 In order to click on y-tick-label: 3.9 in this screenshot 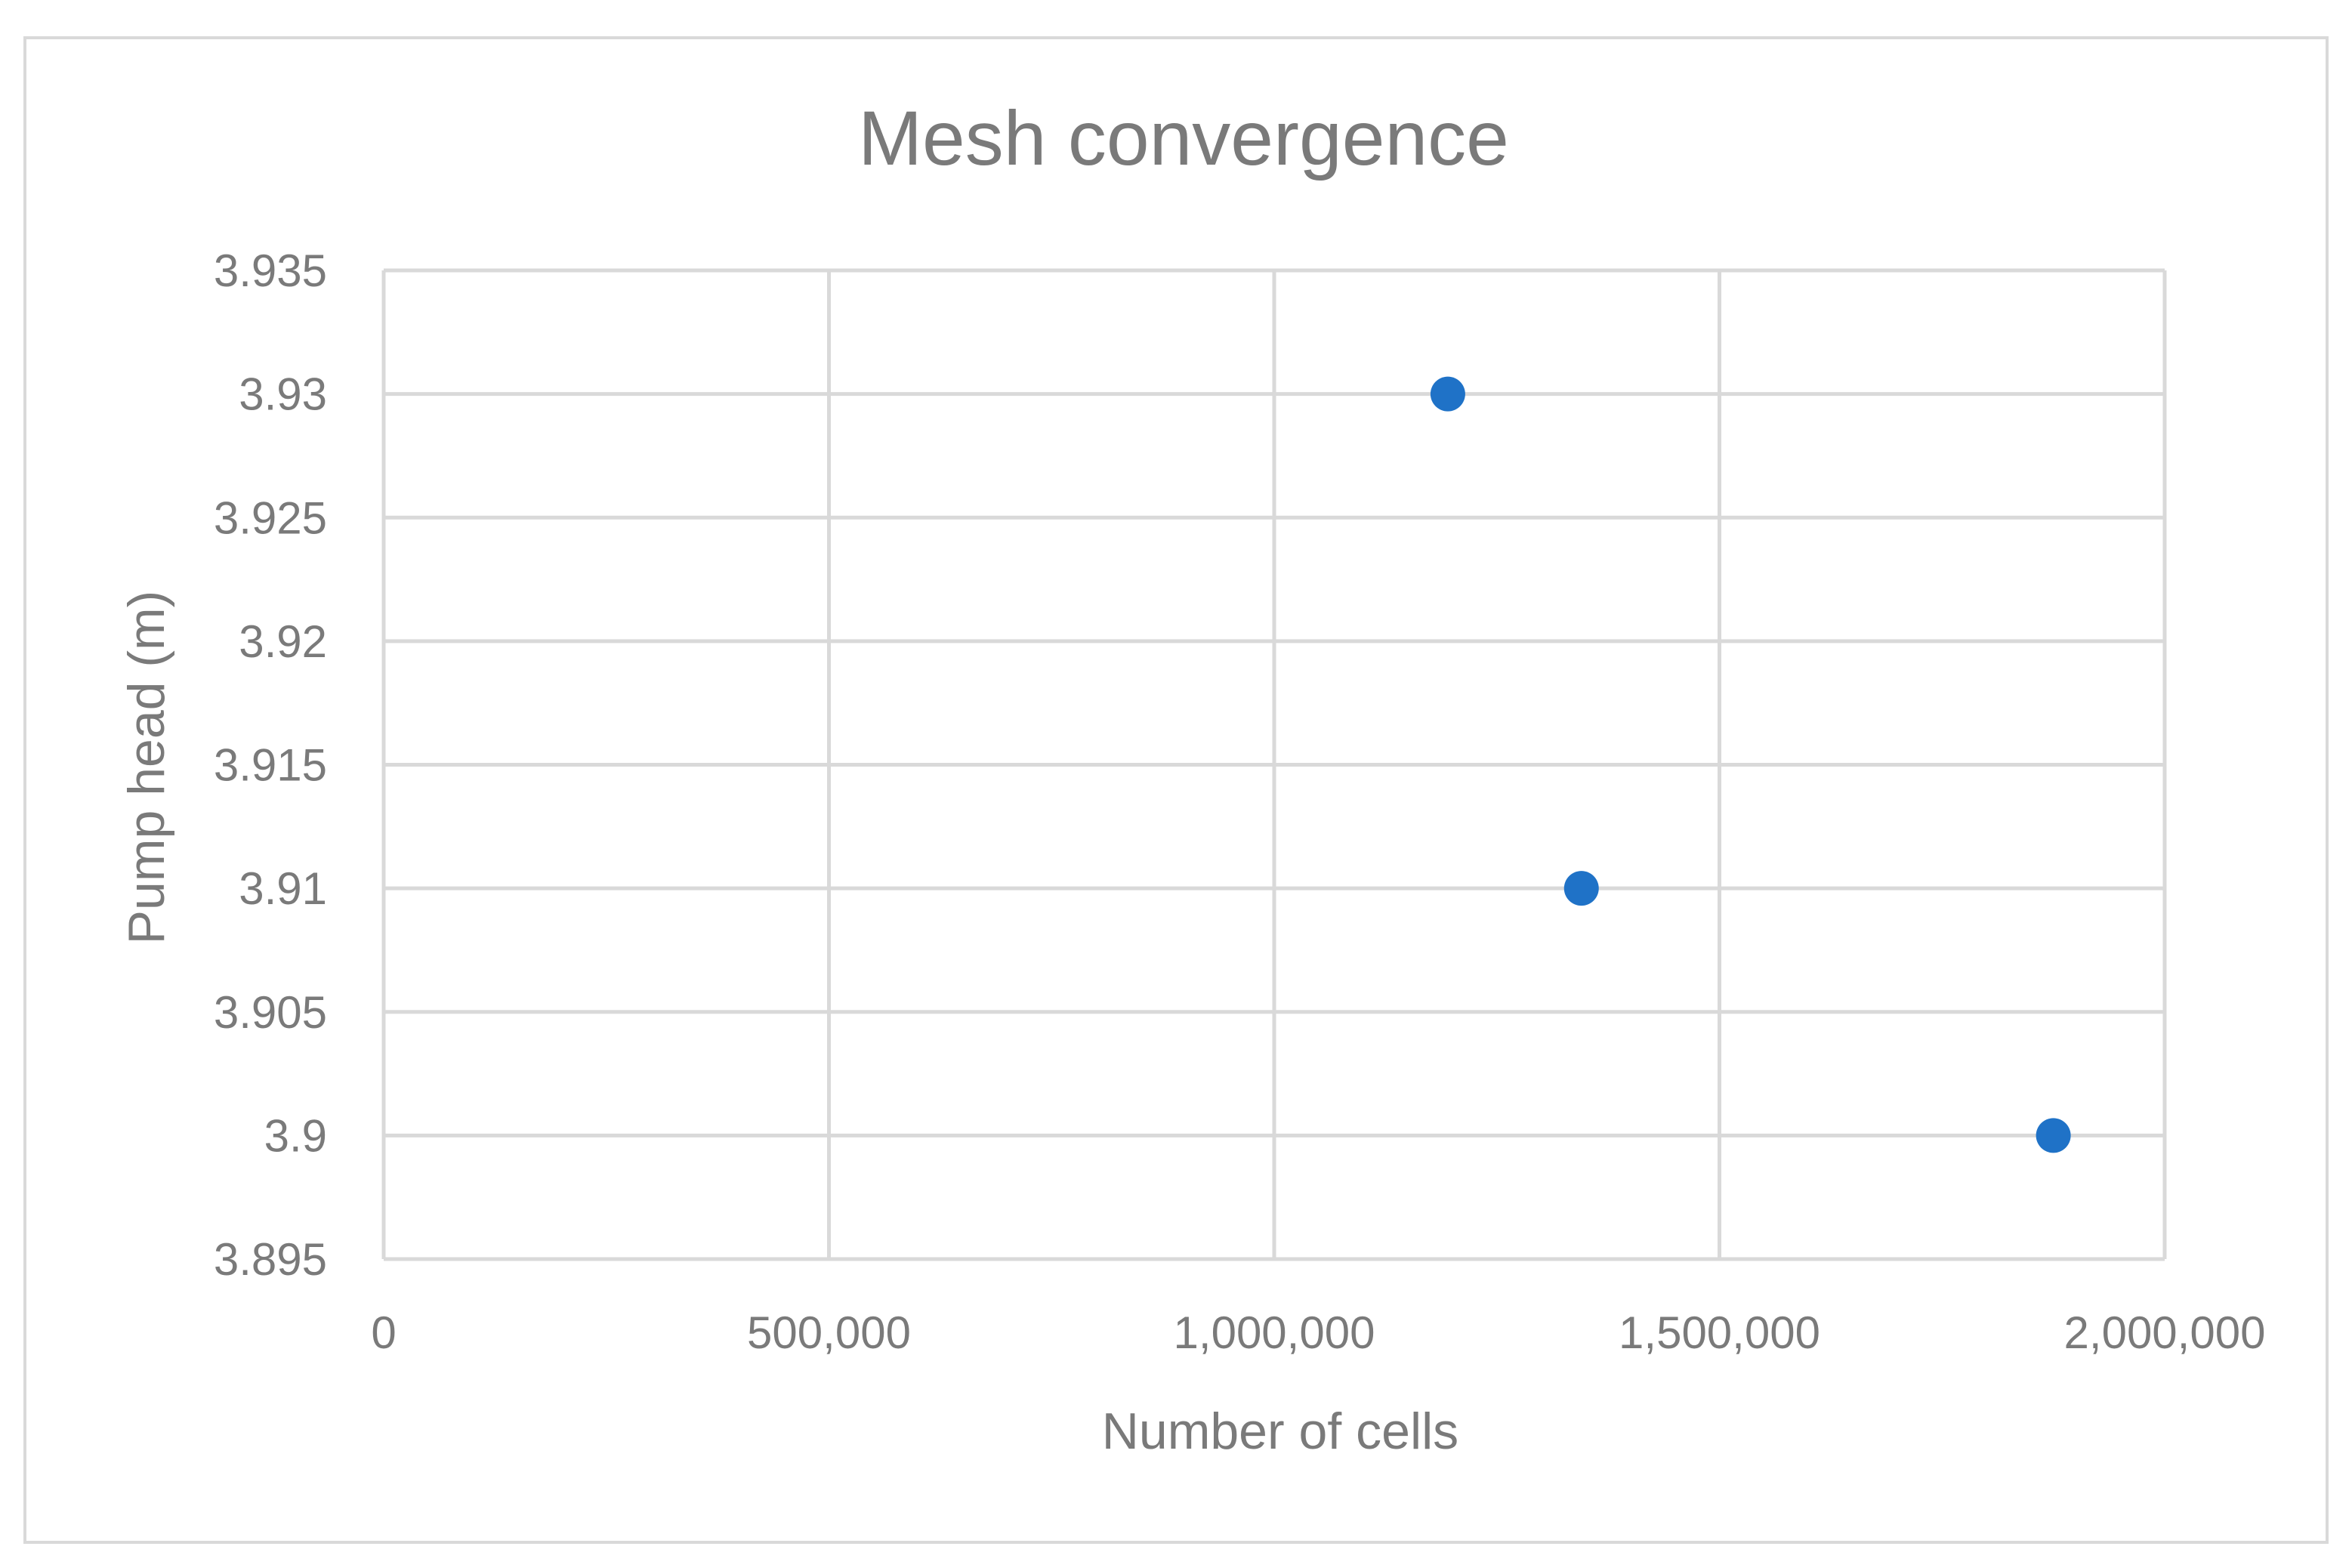, I will do `click(295, 1135)`.